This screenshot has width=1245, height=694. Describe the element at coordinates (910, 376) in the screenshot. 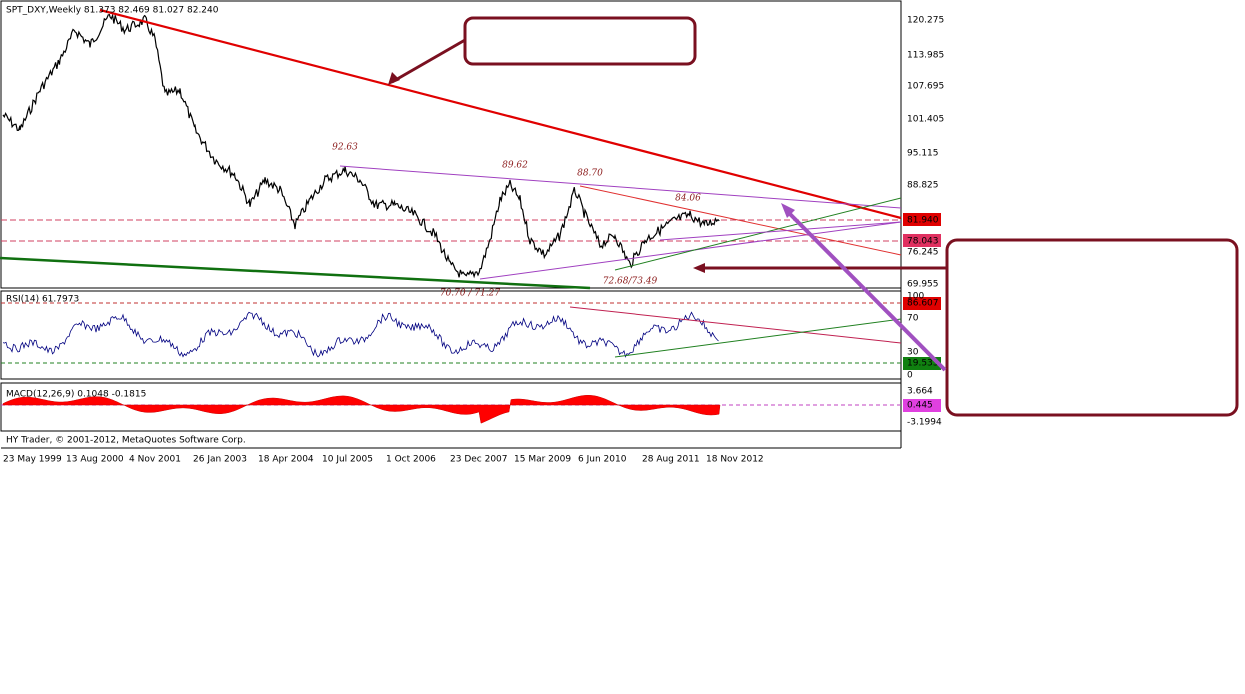

I see `rsi-label: 0` at that location.